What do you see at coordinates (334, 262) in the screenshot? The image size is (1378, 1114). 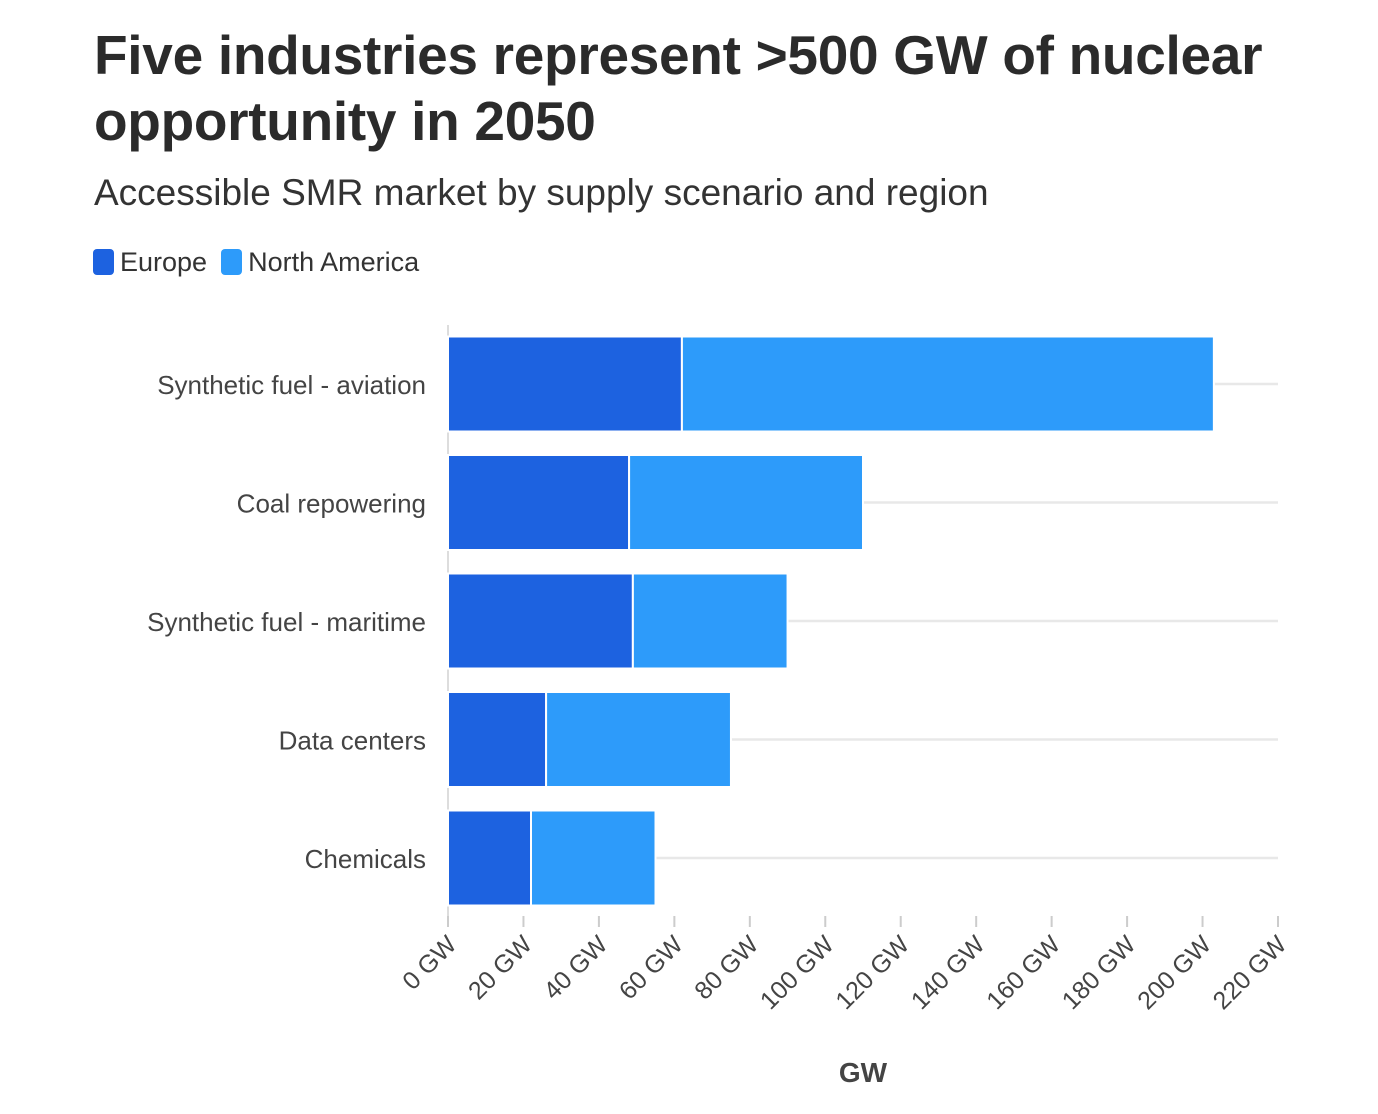 I see `legend-label-north-america: North America` at bounding box center [334, 262].